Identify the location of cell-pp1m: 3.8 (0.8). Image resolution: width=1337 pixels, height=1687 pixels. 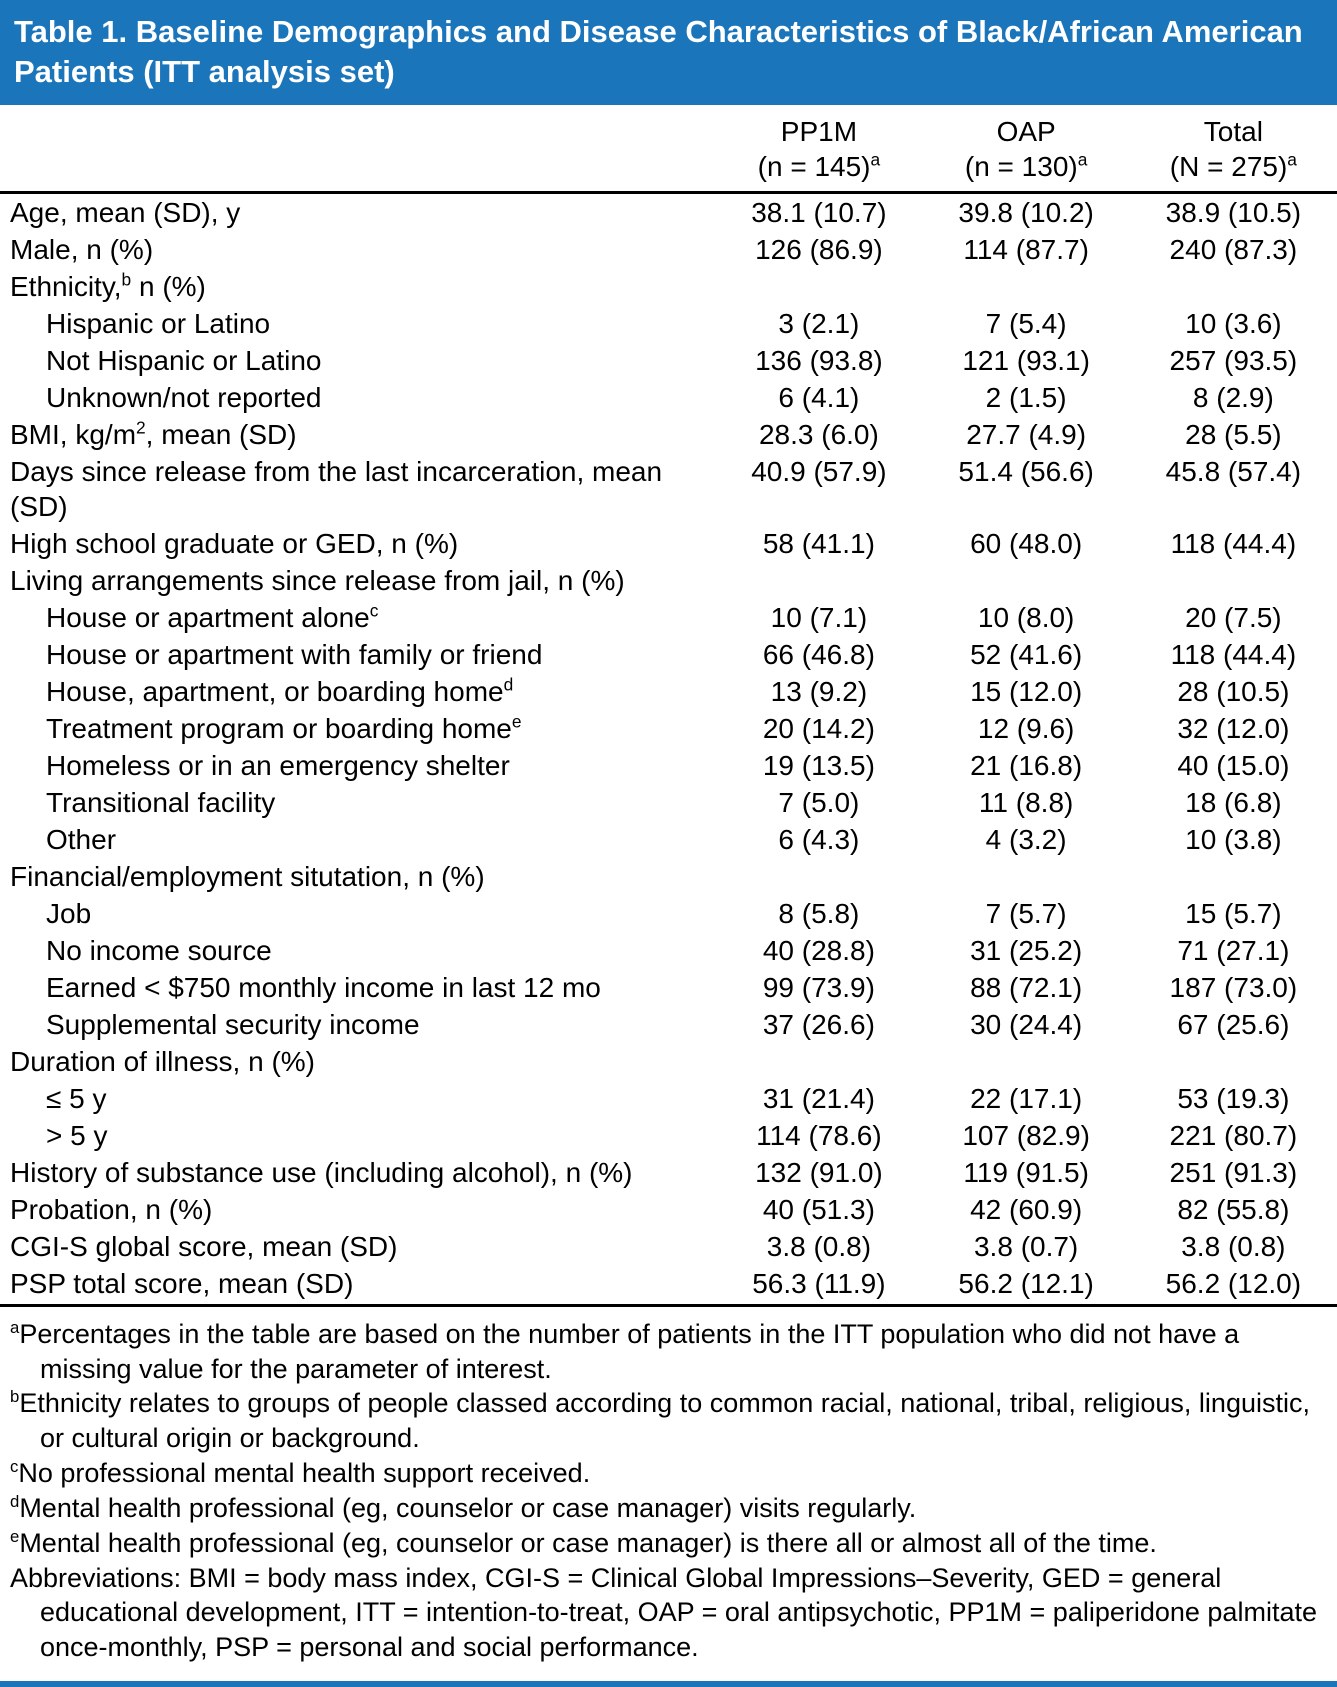
(819, 1246).